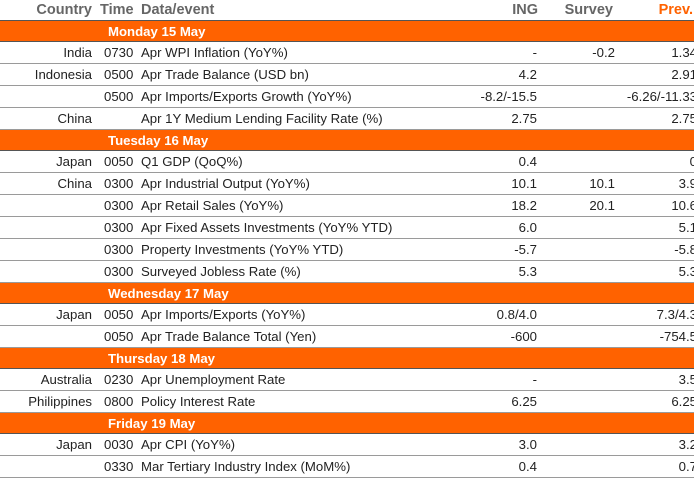  Describe the element at coordinates (497, 249) in the screenshot. I see `ing-cell: -5.7` at that location.